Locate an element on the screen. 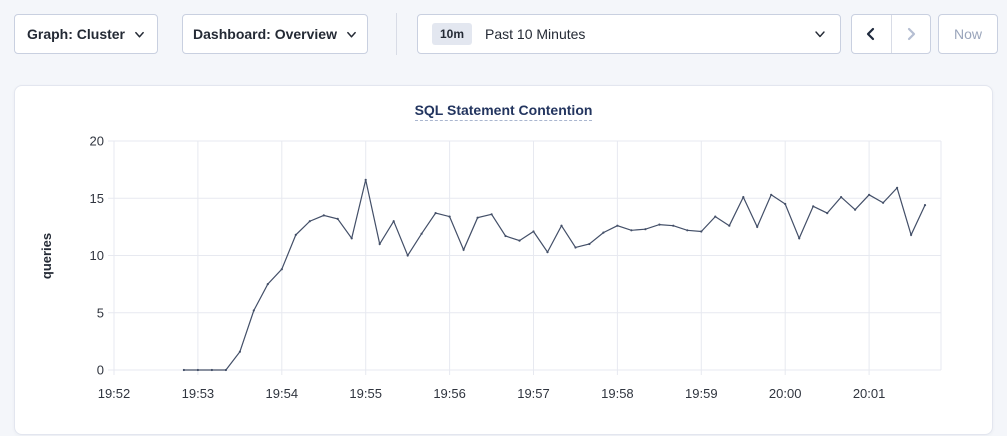 The image size is (1007, 436). dashboard-selector-dropdown: Dashboard: Overview is located at coordinates (275, 34).